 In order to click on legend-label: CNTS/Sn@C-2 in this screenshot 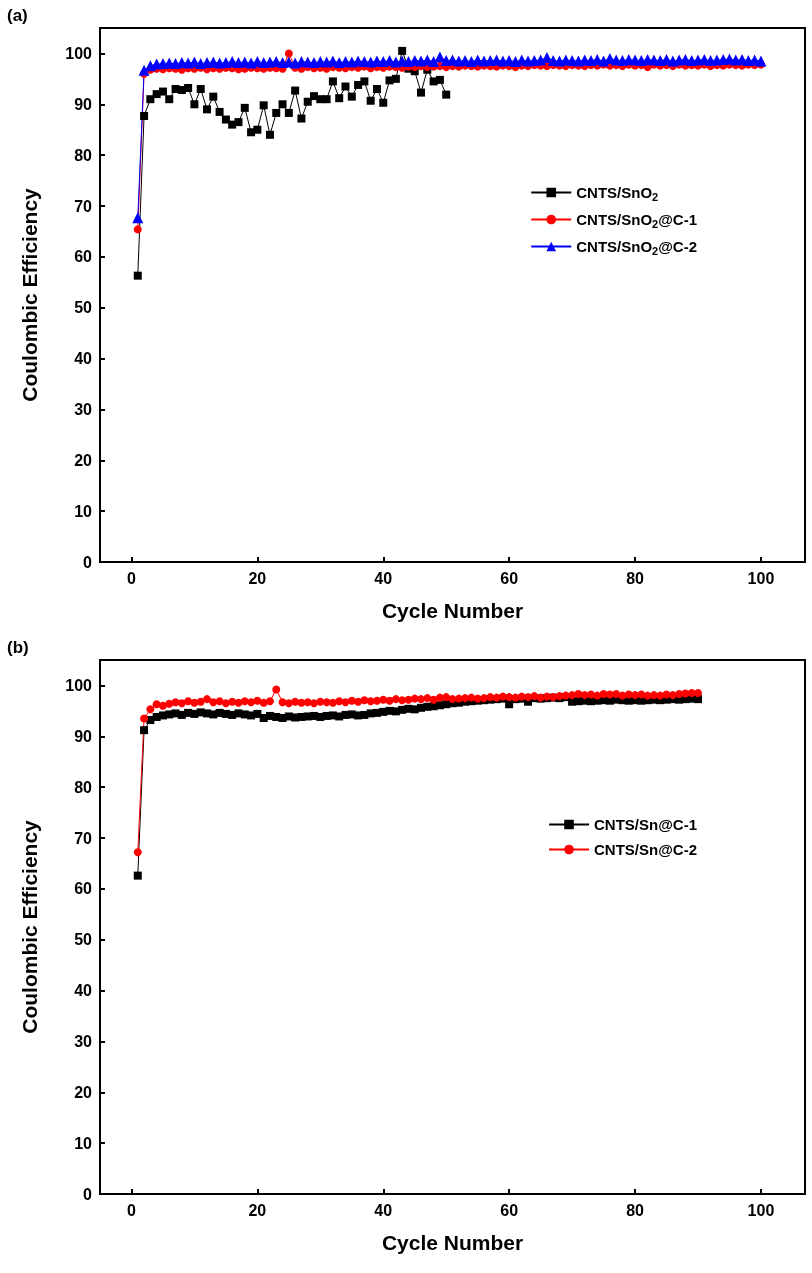, I will do `click(645, 849)`.